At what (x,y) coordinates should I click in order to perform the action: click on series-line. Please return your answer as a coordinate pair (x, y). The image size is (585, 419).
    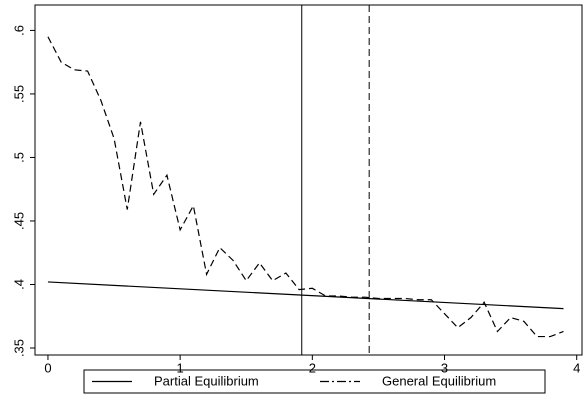
    Looking at the image, I should click on (305, 295).